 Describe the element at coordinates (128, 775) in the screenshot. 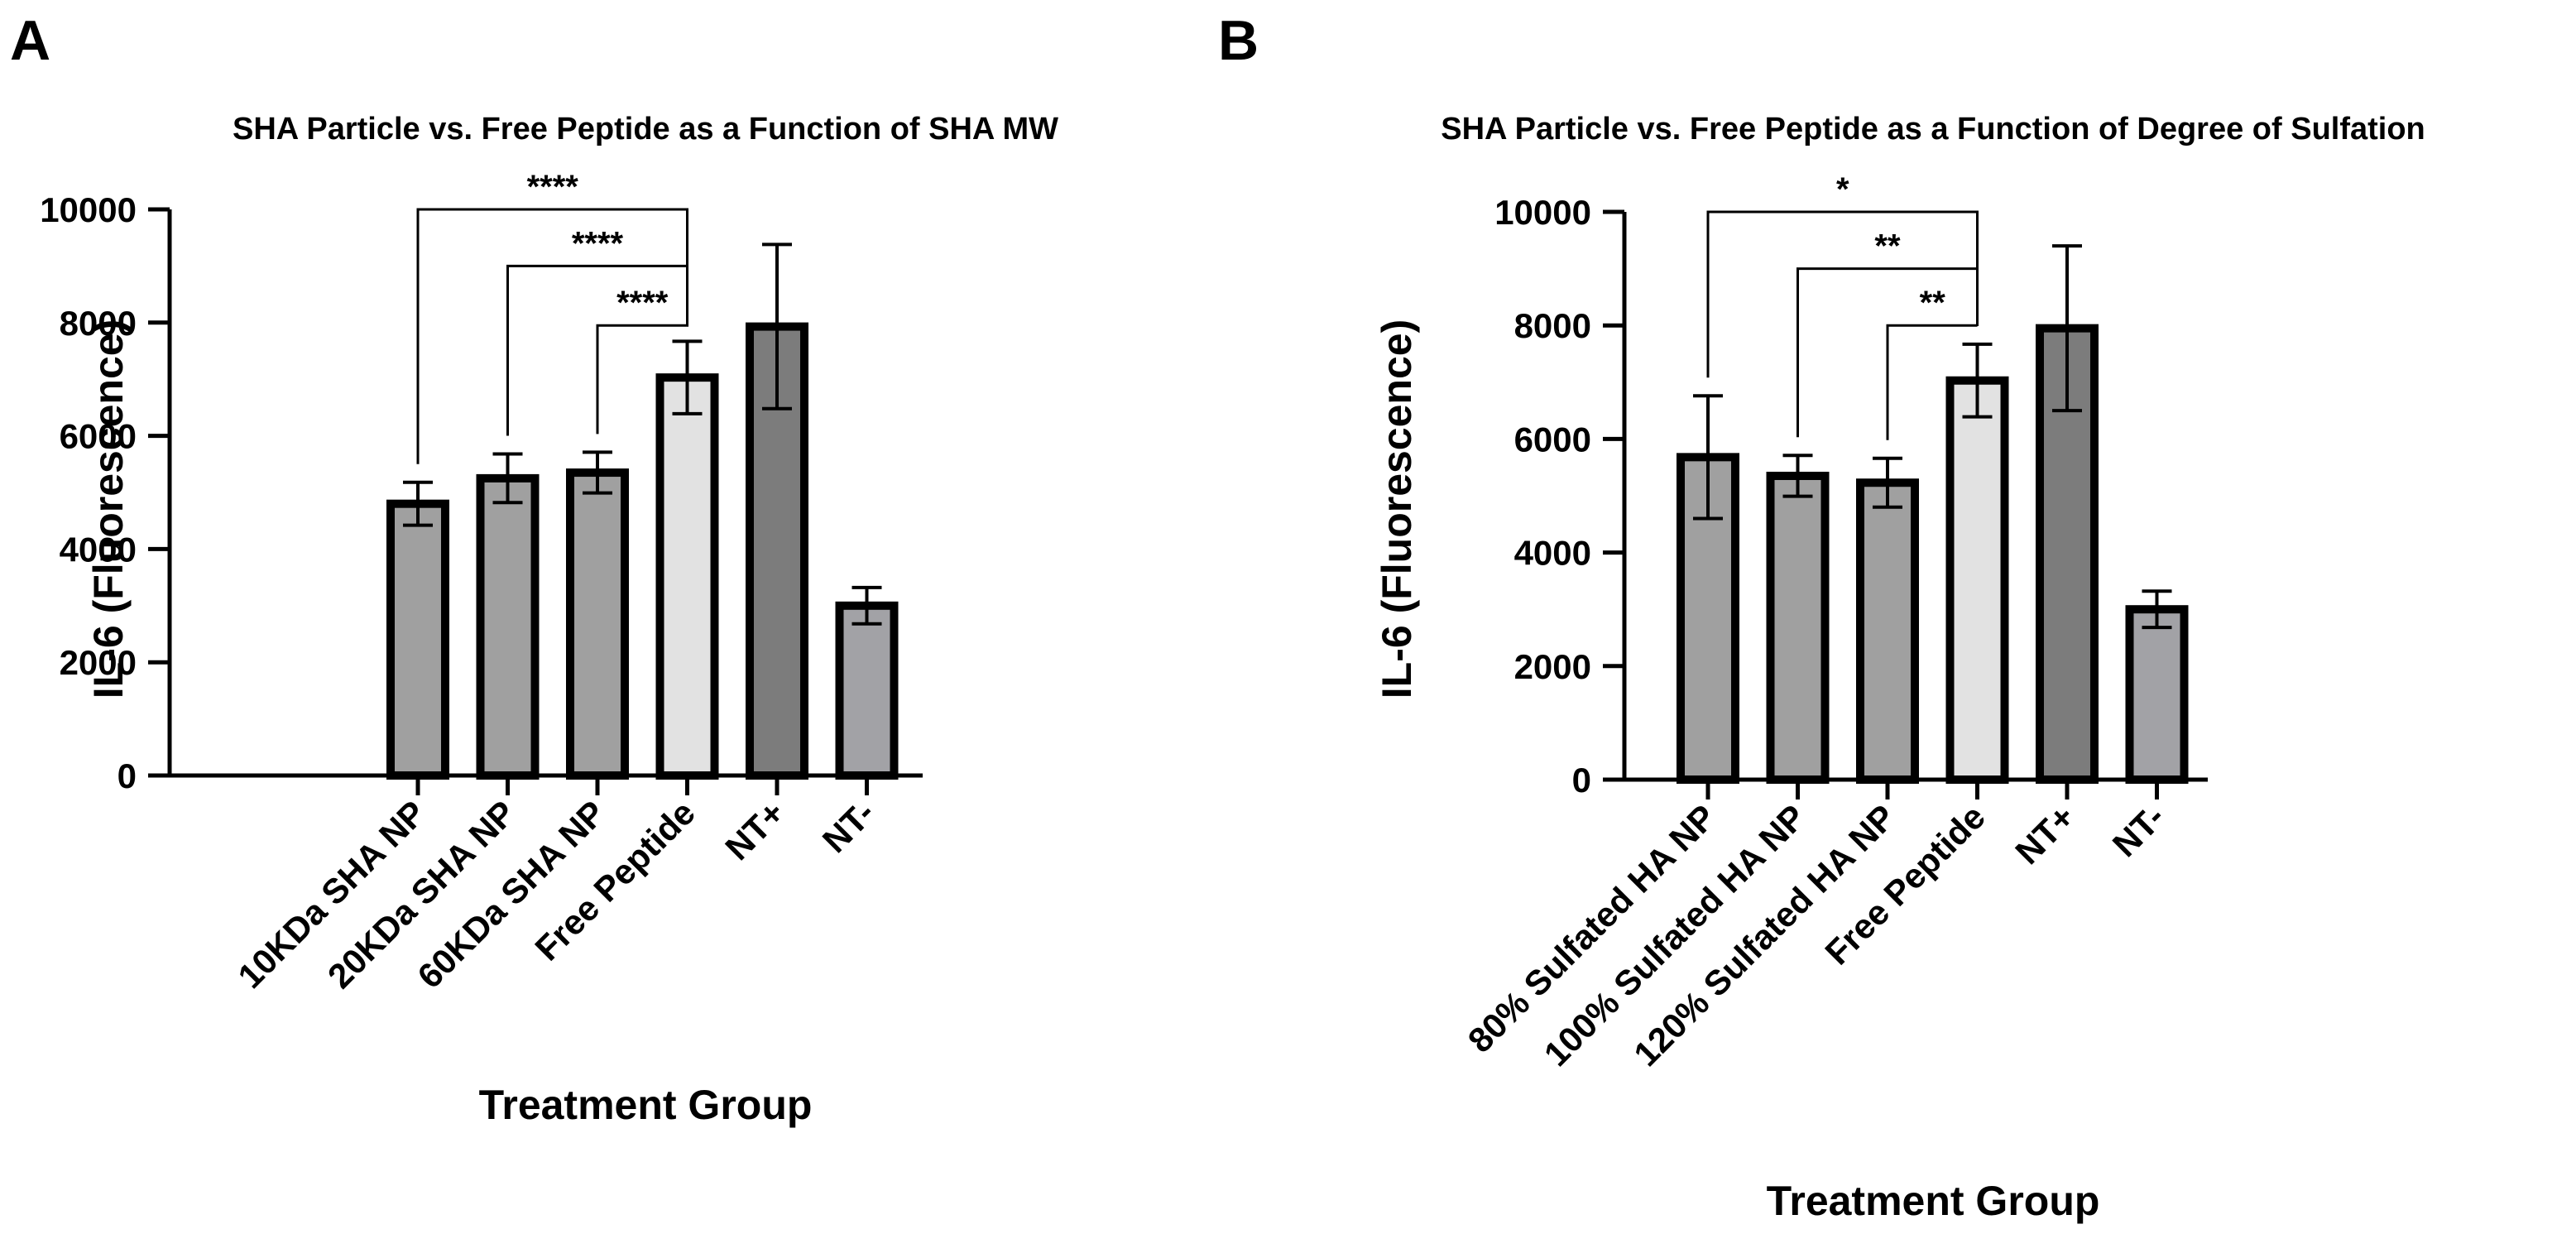

I see `y-tick-label-a: 0` at that location.